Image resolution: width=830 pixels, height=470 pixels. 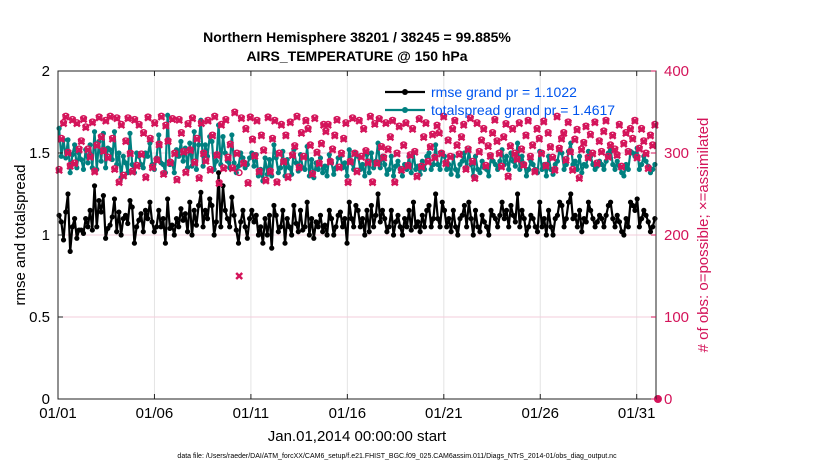 What do you see at coordinates (637, 413) in the screenshot?
I see `x-tick-label: 01/31` at bounding box center [637, 413].